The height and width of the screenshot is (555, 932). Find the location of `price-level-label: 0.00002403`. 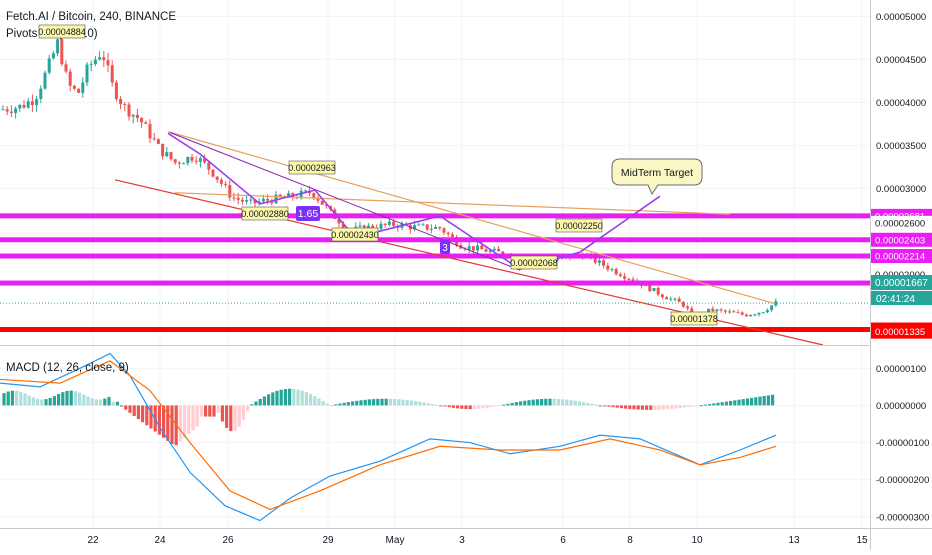

price-level-label: 0.00002403 is located at coordinates (901, 239).